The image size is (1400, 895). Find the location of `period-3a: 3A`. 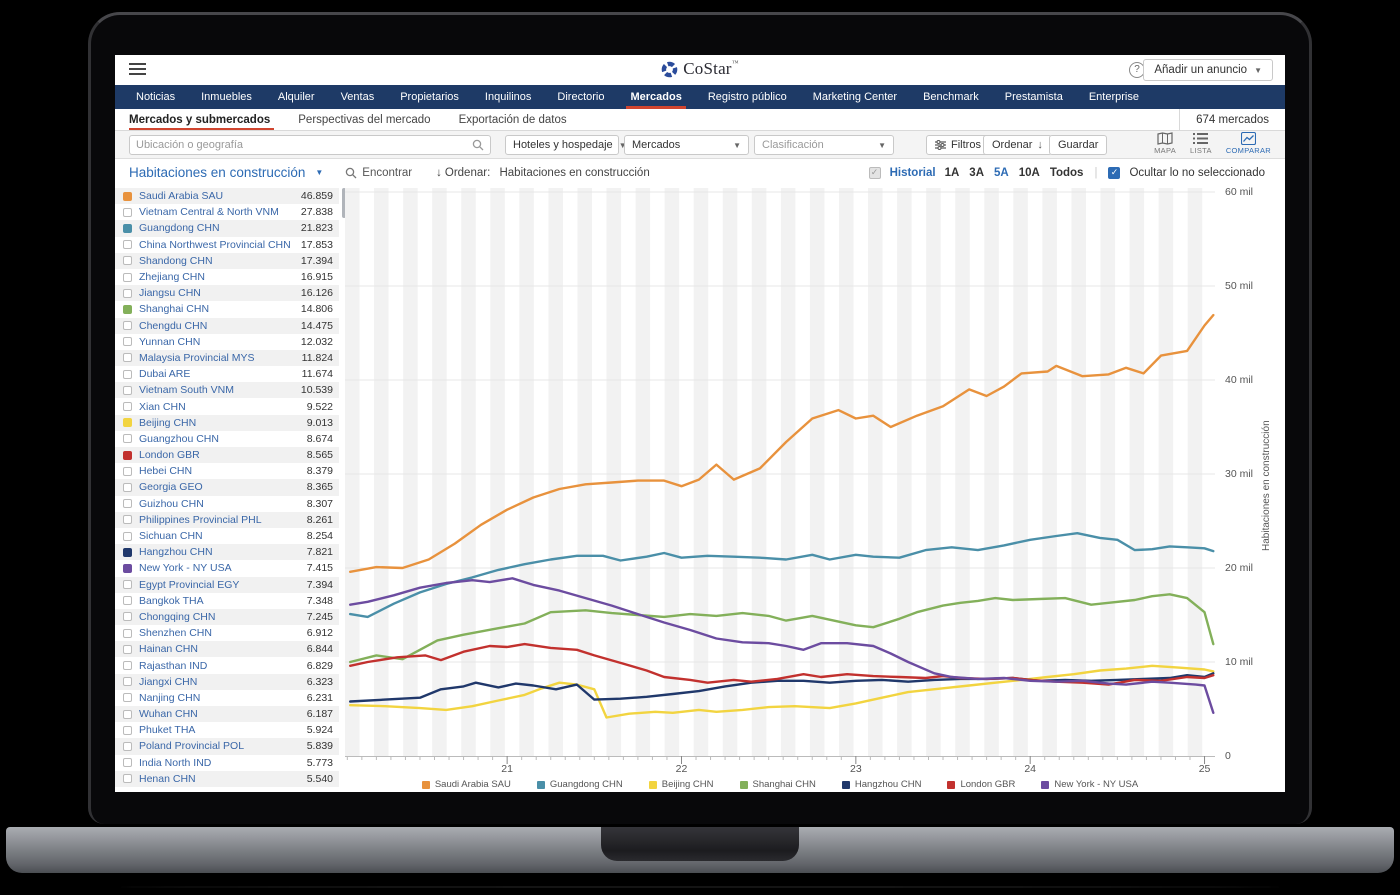

period-3a: 3A is located at coordinates (976, 172).